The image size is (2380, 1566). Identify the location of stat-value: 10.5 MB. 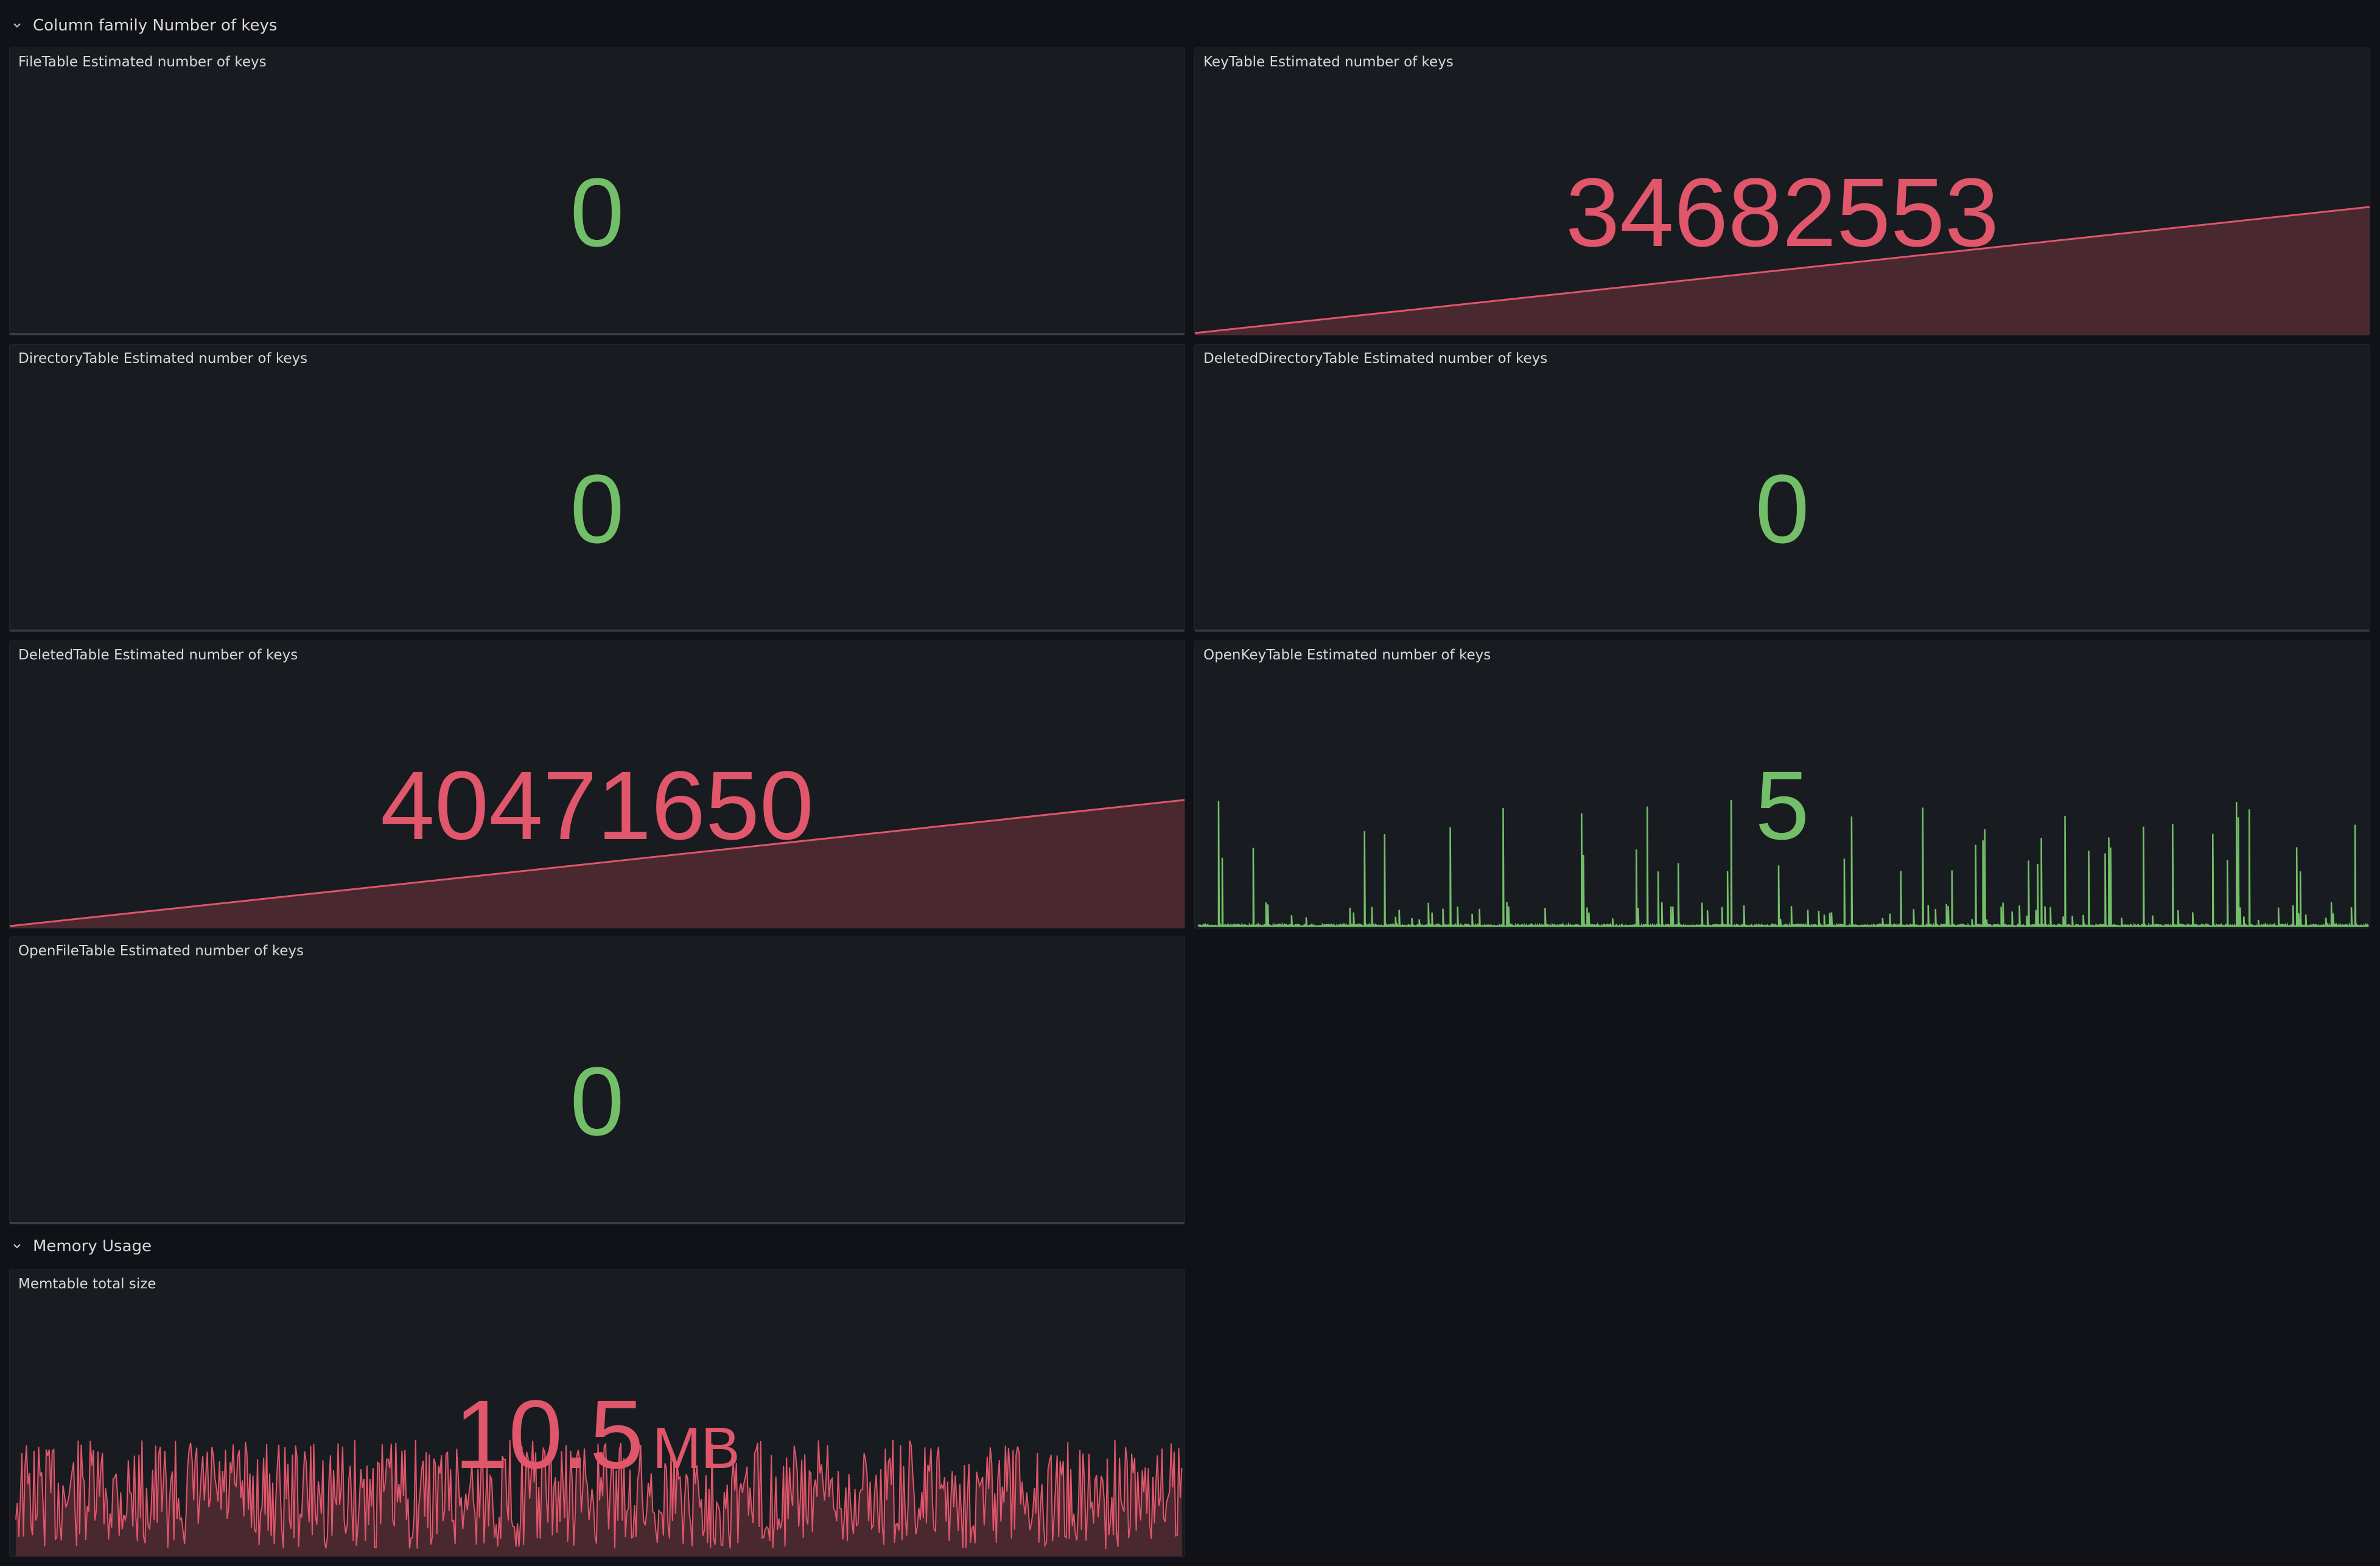
(597, 1434).